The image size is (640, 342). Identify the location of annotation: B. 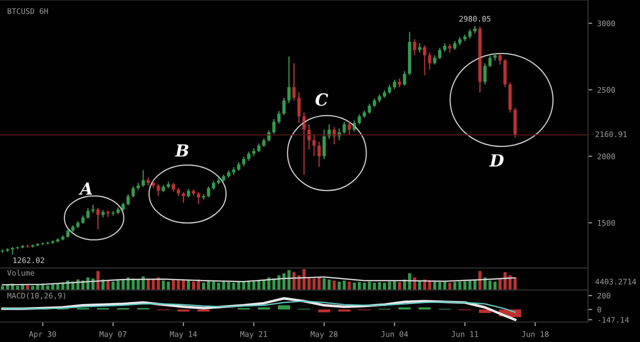
(181, 150).